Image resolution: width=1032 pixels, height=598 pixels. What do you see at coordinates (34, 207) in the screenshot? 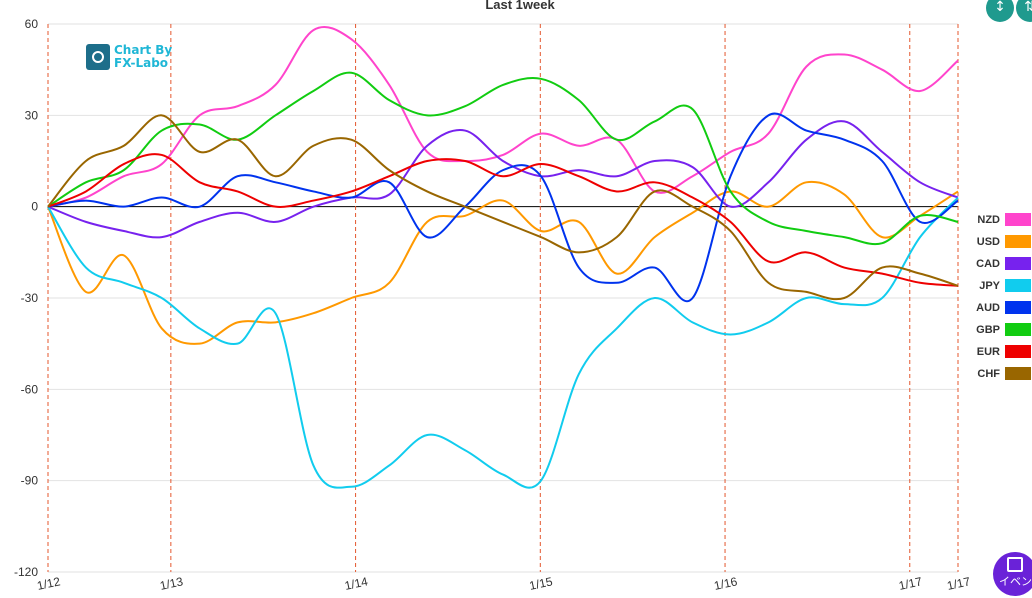
I see `y-tick-label: 0` at bounding box center [34, 207].